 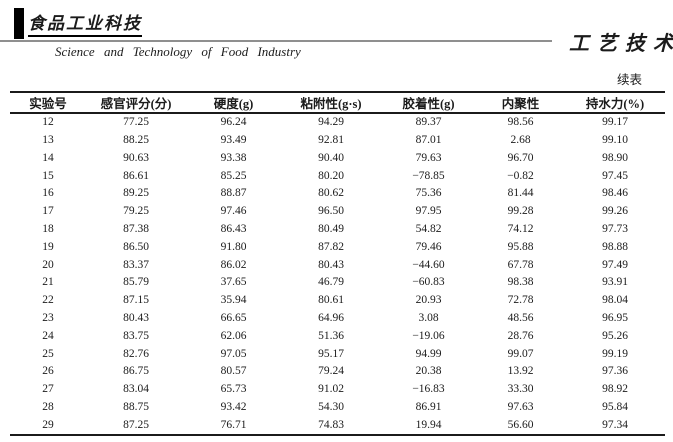 What do you see at coordinates (428, 389) in the screenshot?
I see `table-cell: −16.83` at bounding box center [428, 389].